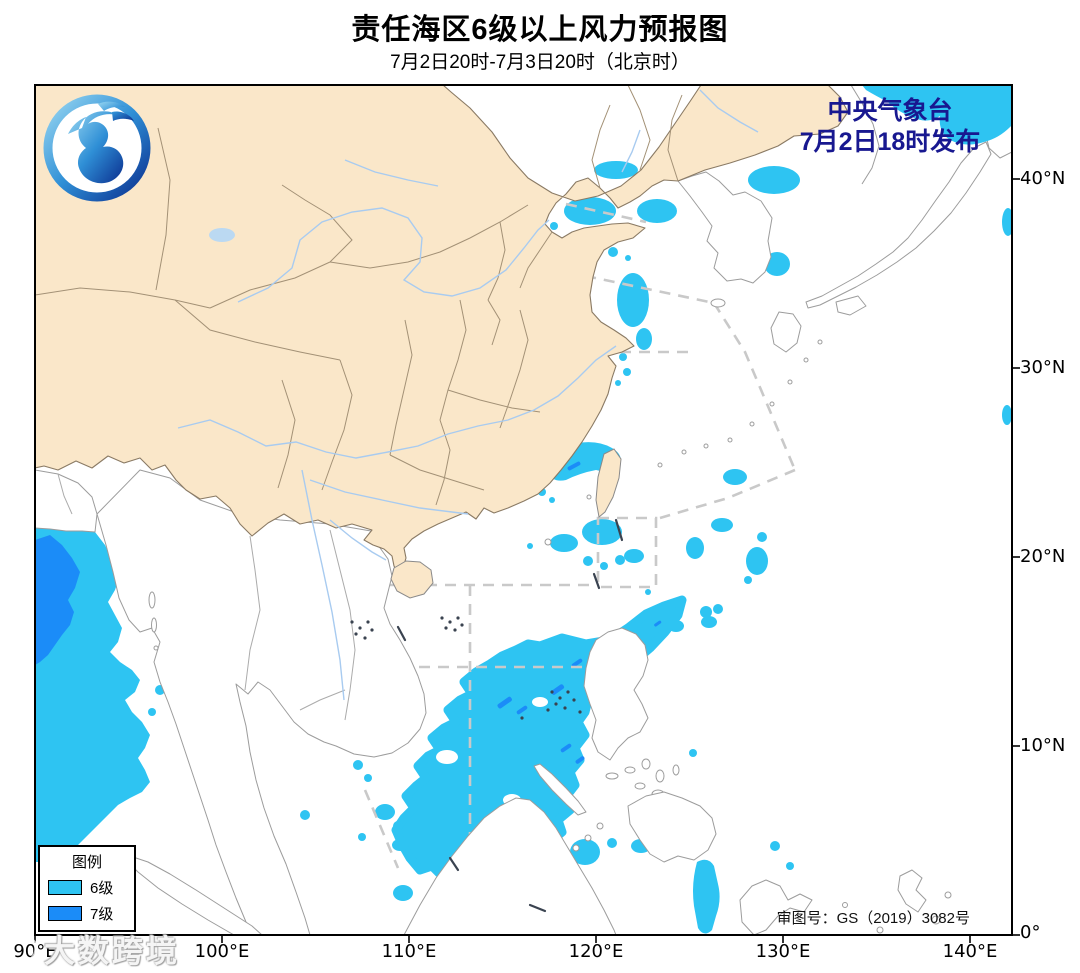 The width and height of the screenshot is (1080, 973). Describe the element at coordinates (87, 913) in the screenshot. I see `legend-item-wind7: 7级` at that location.